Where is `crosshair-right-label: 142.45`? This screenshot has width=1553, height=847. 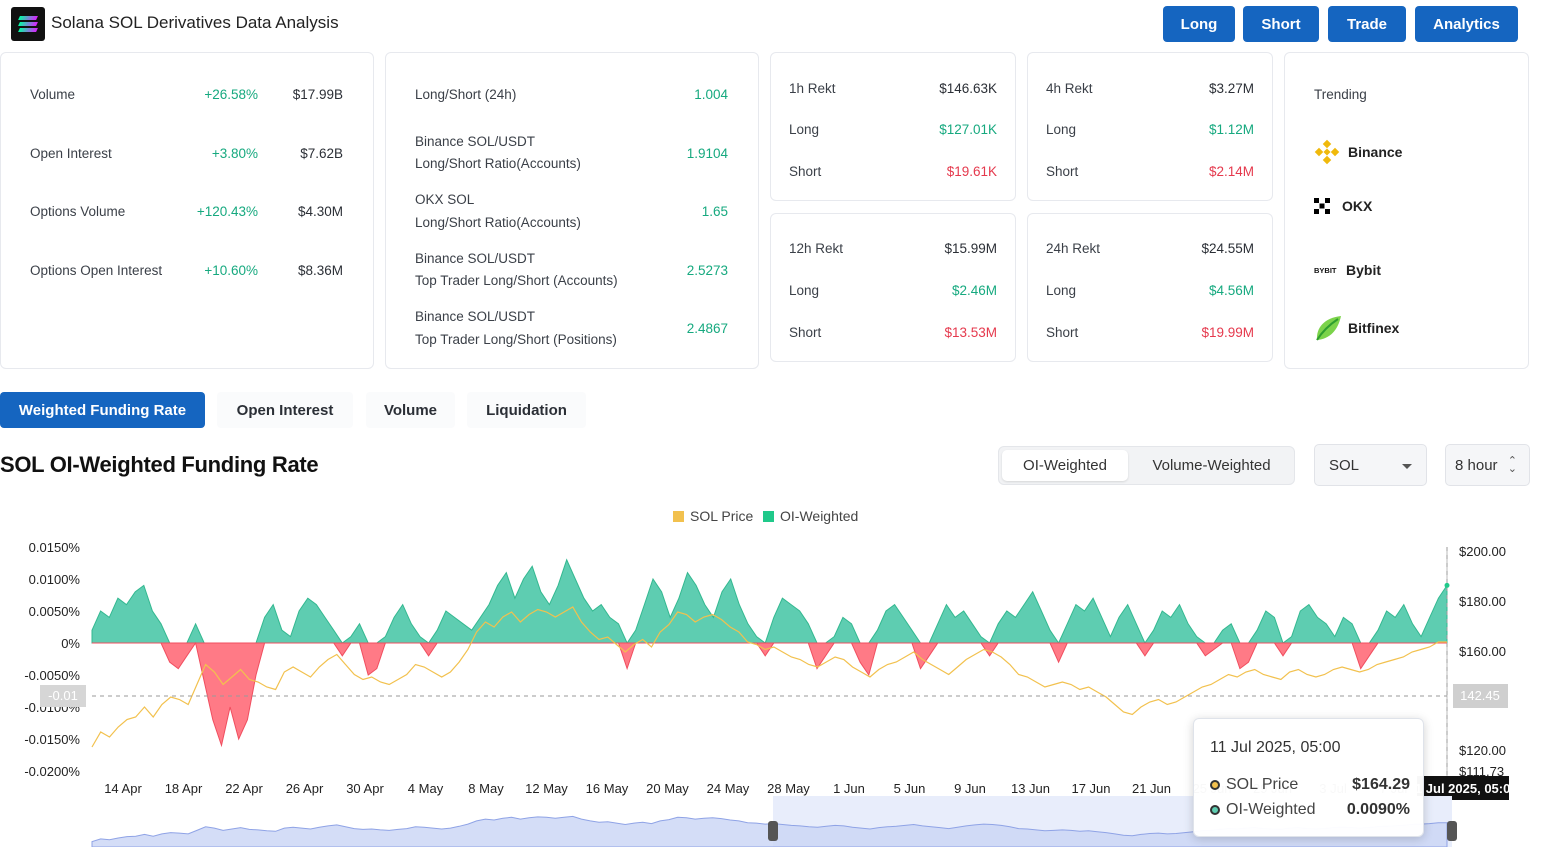 crosshair-right-label: 142.45 is located at coordinates (1480, 695).